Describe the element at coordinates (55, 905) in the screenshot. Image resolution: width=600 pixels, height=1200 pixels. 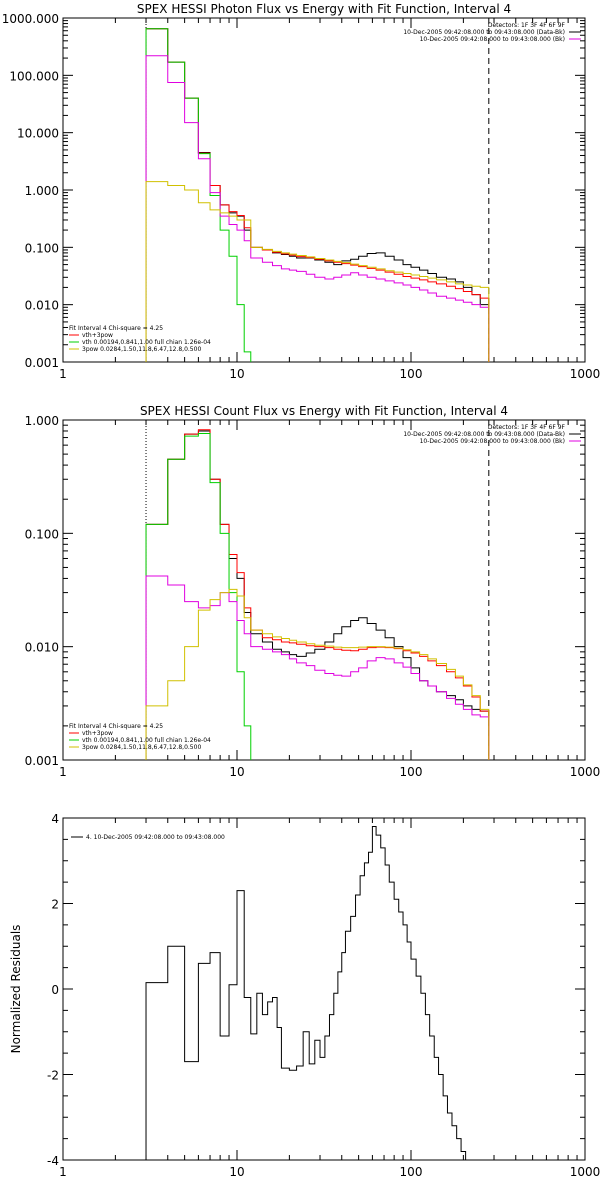
I see `y-tick-label: 2` at that location.